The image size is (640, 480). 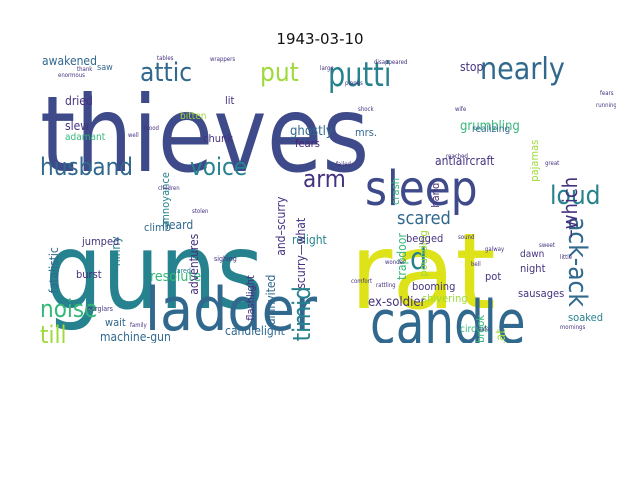 I want to click on word-cloud-word: pajamas, so click(x=534, y=160).